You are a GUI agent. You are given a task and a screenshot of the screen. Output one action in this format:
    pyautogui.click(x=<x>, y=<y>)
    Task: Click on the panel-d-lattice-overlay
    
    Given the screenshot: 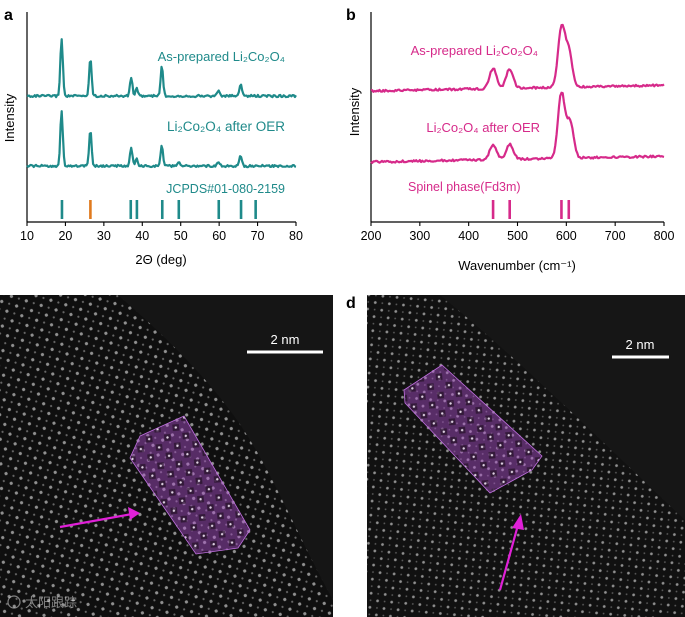 What is the action you would take?
    pyautogui.click(x=473, y=429)
    